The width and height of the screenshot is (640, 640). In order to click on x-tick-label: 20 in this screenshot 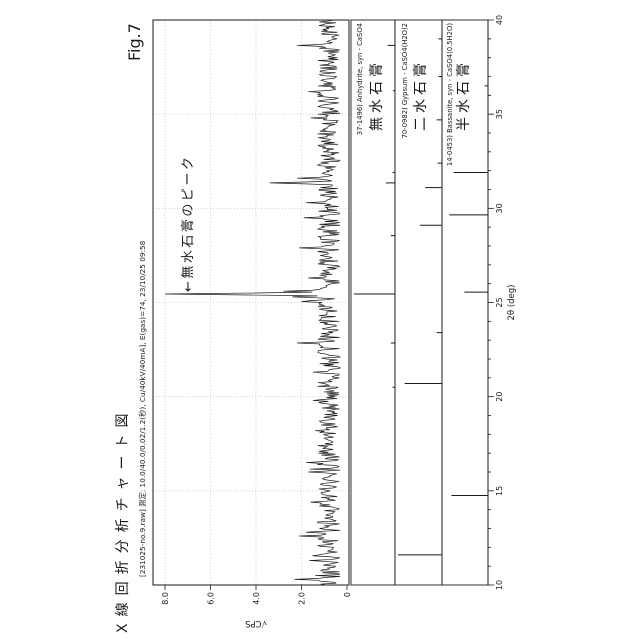, I will do `click(499, 397)`.